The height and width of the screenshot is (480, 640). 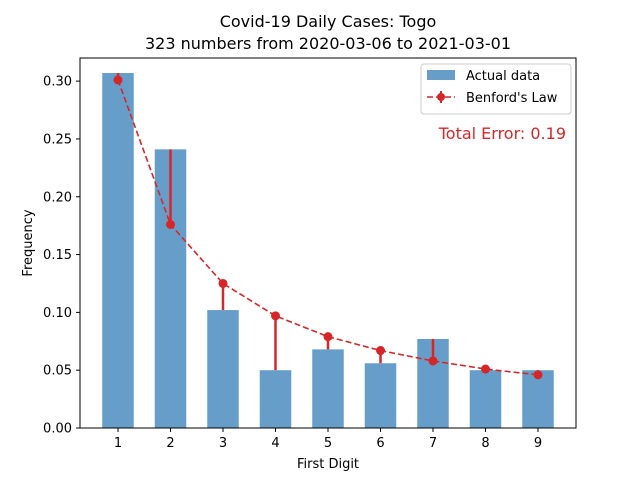 I want to click on y-tick-label: 0.00, so click(x=57, y=429).